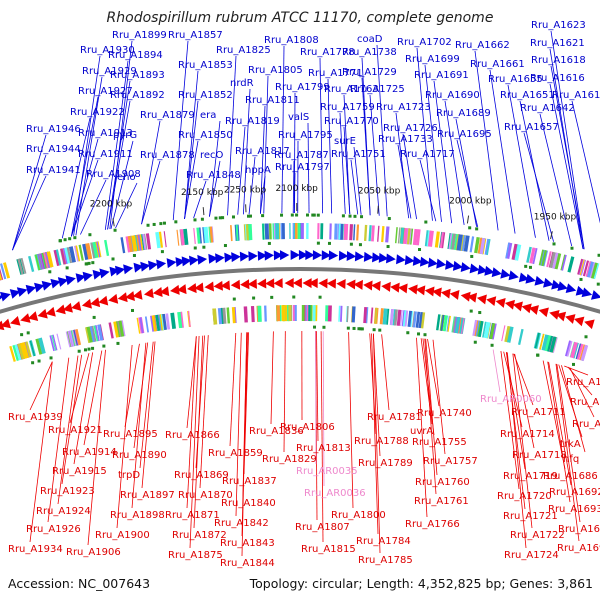  What do you see at coordinates (571, 459) in the screenshot?
I see `reverse-gene-label: hfq` at bounding box center [571, 459].